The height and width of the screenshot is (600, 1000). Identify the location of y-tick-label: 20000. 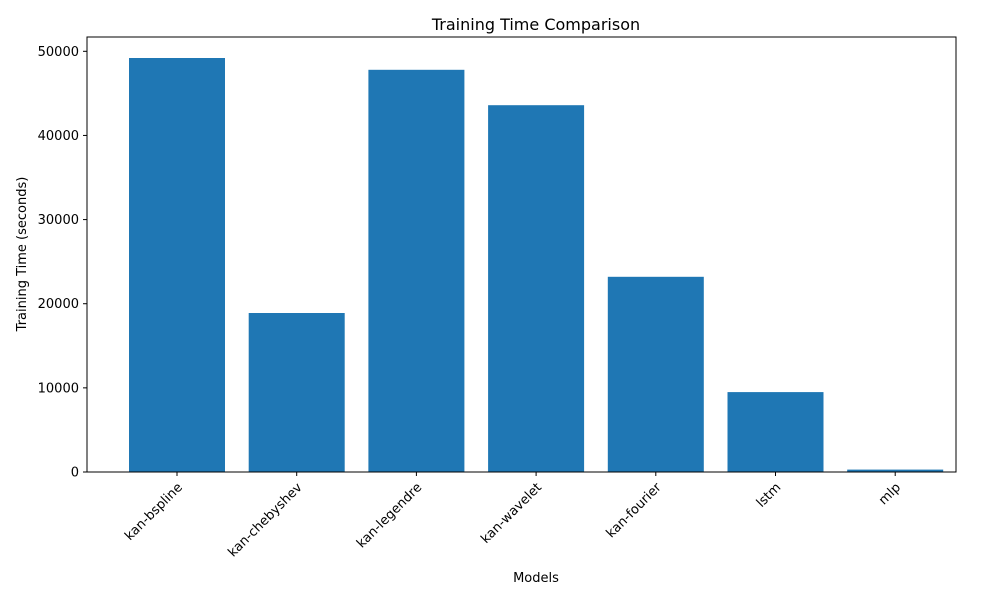
(58, 304).